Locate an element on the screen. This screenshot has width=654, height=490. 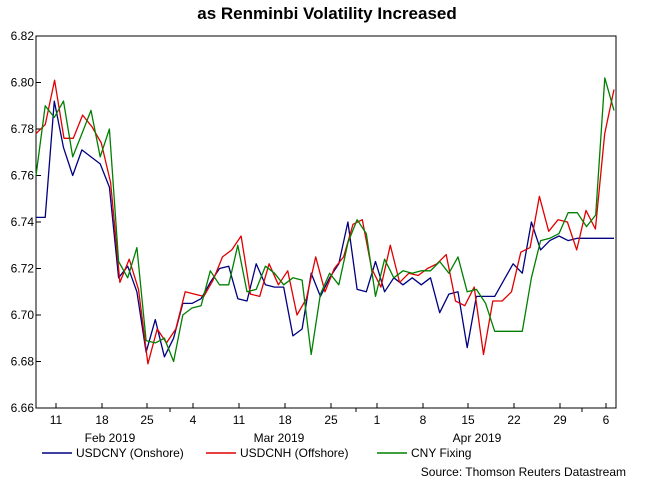
legend-label-usdcnh: USDCNH (Offshore) is located at coordinates (294, 453).